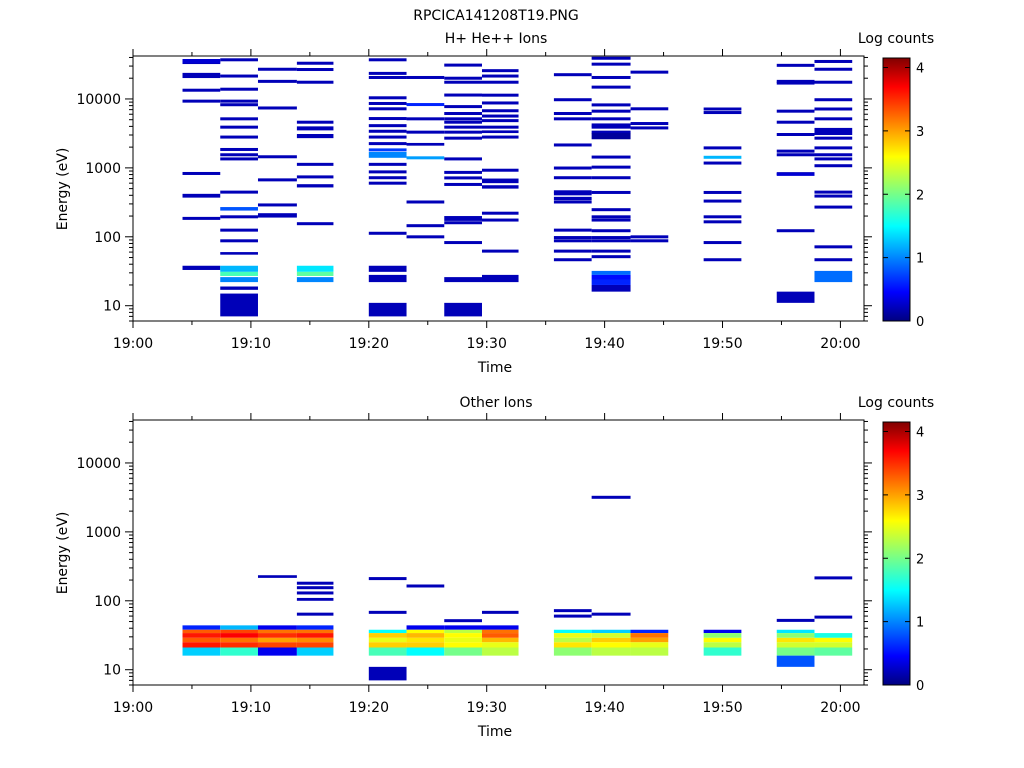 This screenshot has width=1024, height=768. I want to click on y-tick-label: 100, so click(107, 602).